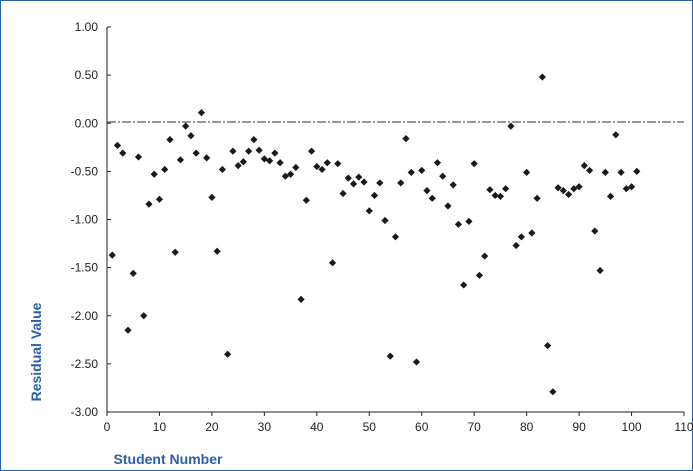 The height and width of the screenshot is (471, 693). What do you see at coordinates (85, 171) in the screenshot?
I see `y-tick-label: -0.50` at bounding box center [85, 171].